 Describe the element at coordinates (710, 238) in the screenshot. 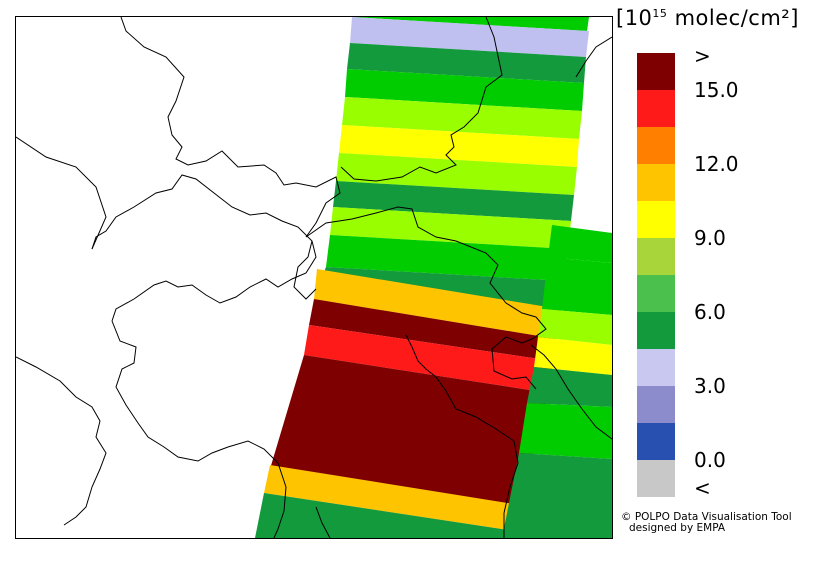

I see `colorbar-label: 9.0` at that location.